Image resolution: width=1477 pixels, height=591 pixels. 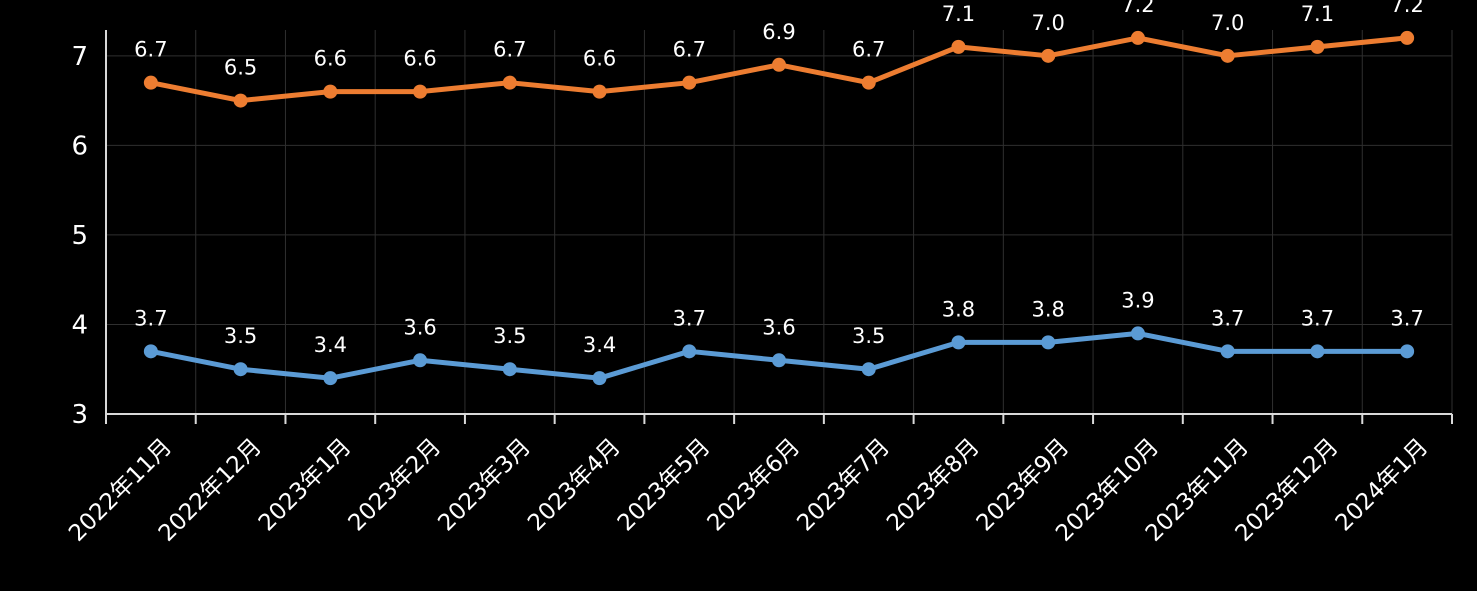 What do you see at coordinates (484, 485) in the screenshot?
I see `x-tick-label: 2023年3月` at bounding box center [484, 485].